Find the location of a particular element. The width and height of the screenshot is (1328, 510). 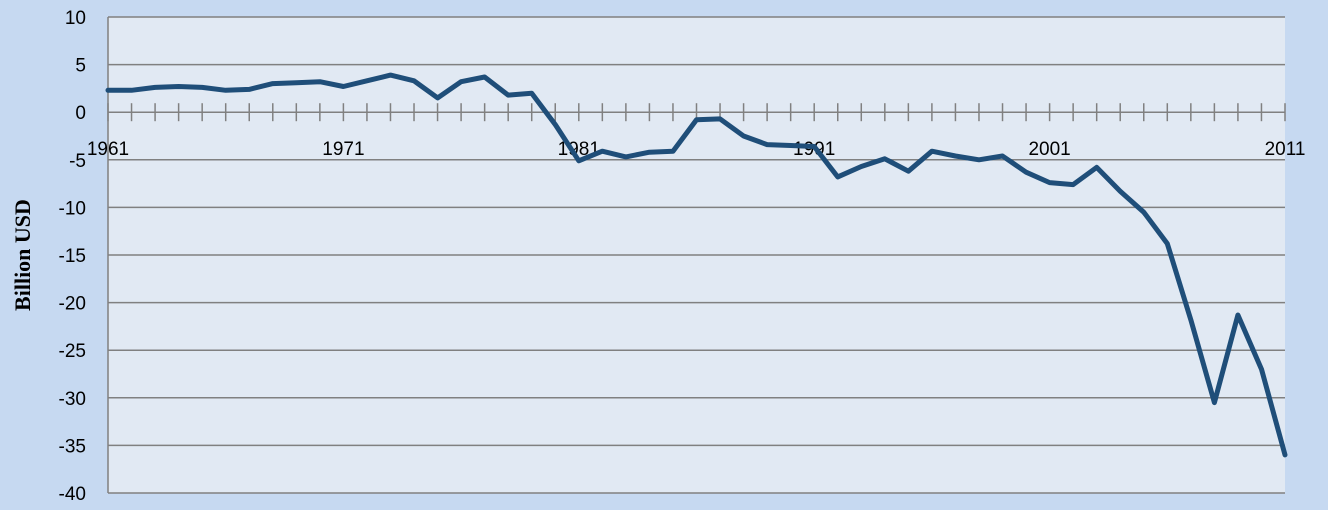

x-tick-label: 2001 is located at coordinates (1049, 149).